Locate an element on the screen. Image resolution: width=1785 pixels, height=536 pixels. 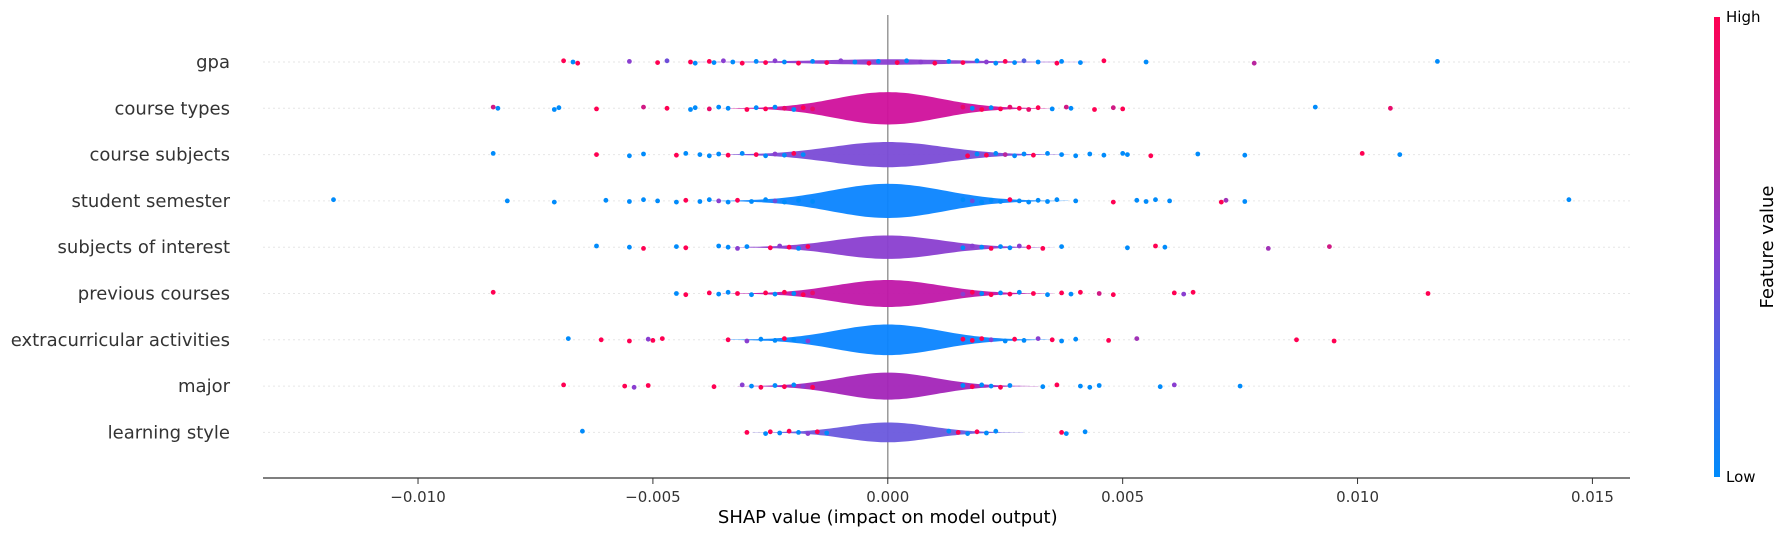
feature-label: major is located at coordinates (204, 386).